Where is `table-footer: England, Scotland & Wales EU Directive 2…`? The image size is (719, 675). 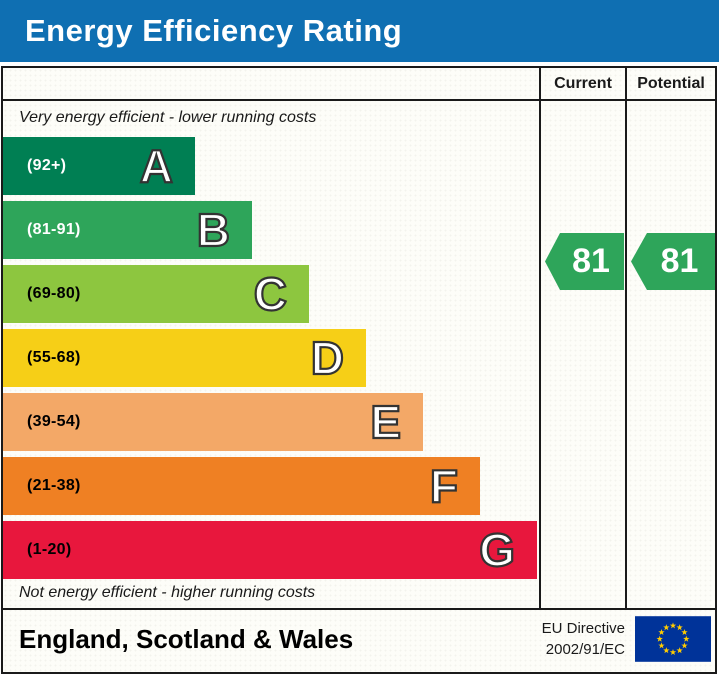 table-footer: England, Scotland & Wales EU Directive 2… is located at coordinates (359, 639).